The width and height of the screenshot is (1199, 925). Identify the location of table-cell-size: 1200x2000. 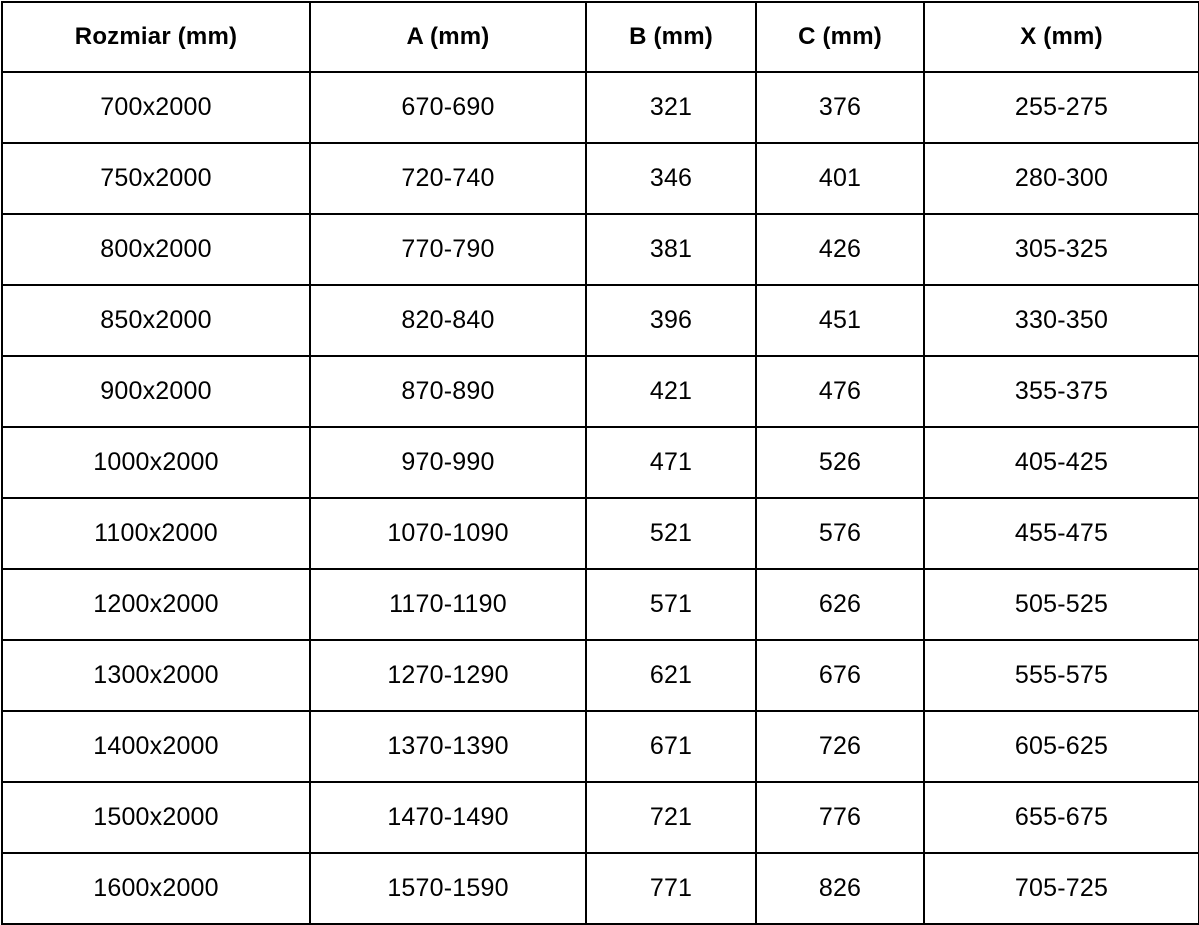
(156, 604).